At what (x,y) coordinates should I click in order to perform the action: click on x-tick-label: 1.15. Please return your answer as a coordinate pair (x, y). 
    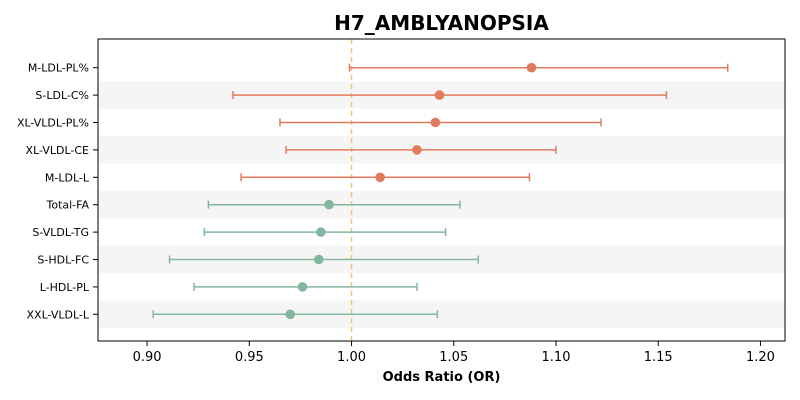
    Looking at the image, I should click on (658, 357).